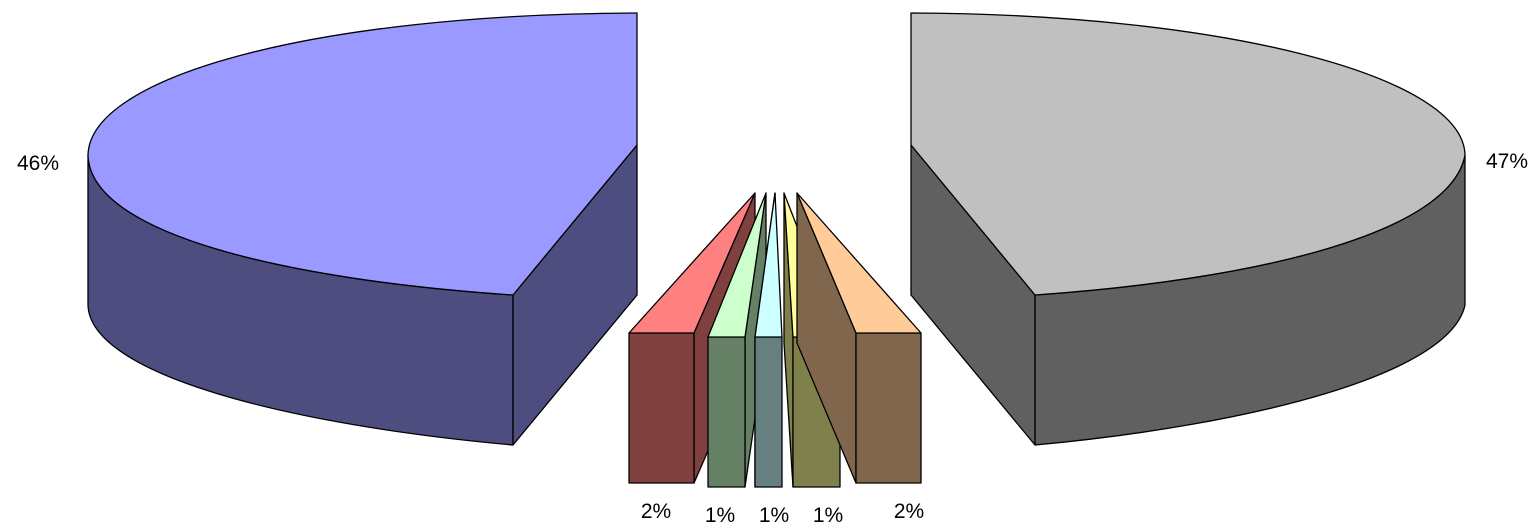 The image size is (1538, 526). I want to click on data-label-1: 46%, so click(38, 163).